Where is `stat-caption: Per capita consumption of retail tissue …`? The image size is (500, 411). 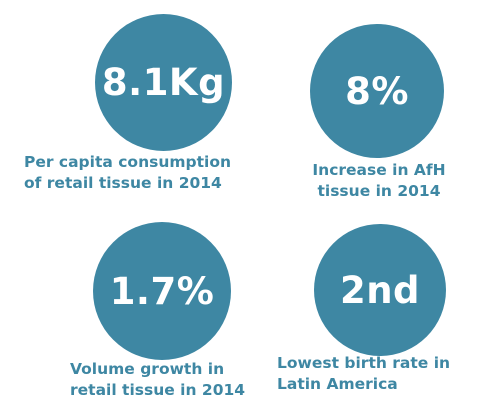
stat-caption: Per capita consumption of retail tissue … is located at coordinates (127, 173).